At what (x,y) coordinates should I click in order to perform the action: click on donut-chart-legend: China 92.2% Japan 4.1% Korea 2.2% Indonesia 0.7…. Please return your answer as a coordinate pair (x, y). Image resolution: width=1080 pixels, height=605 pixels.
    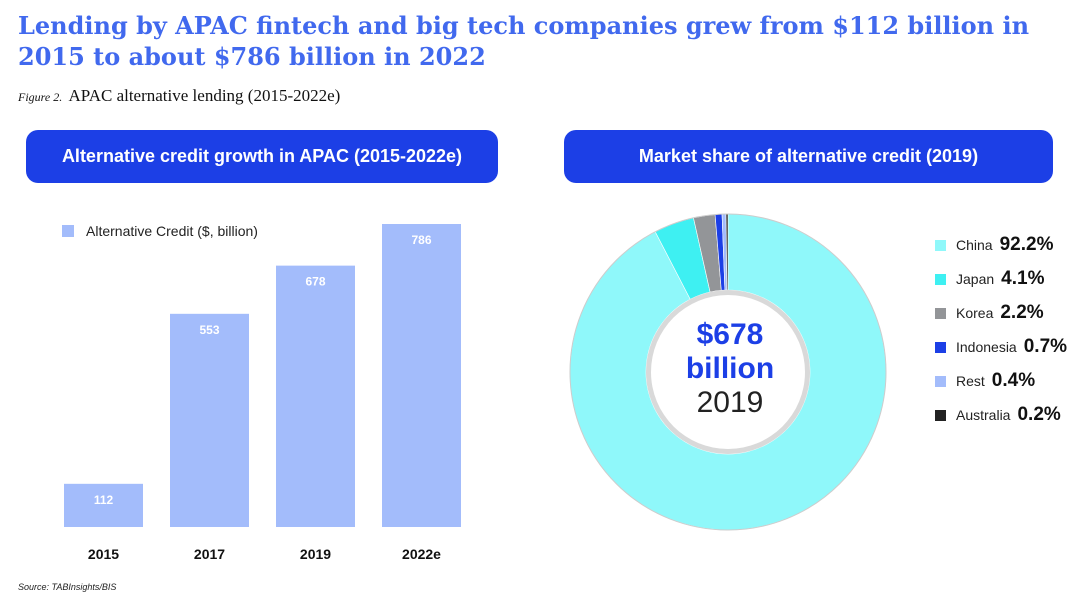
    Looking at the image, I should click on (1005, 330).